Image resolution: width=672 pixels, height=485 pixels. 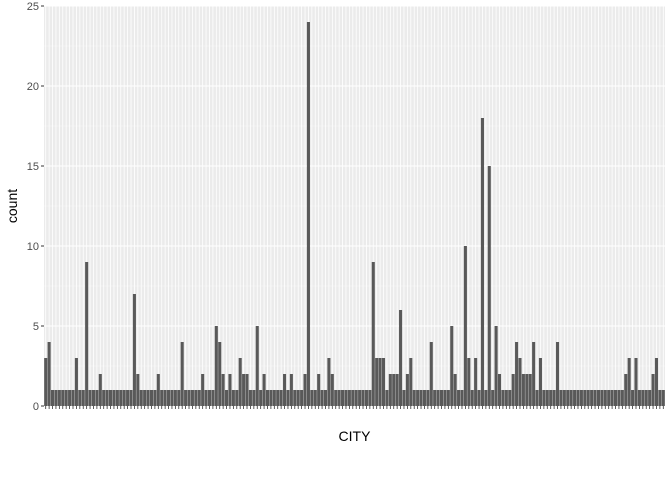 I want to click on x-axis, so click(x=354, y=407).